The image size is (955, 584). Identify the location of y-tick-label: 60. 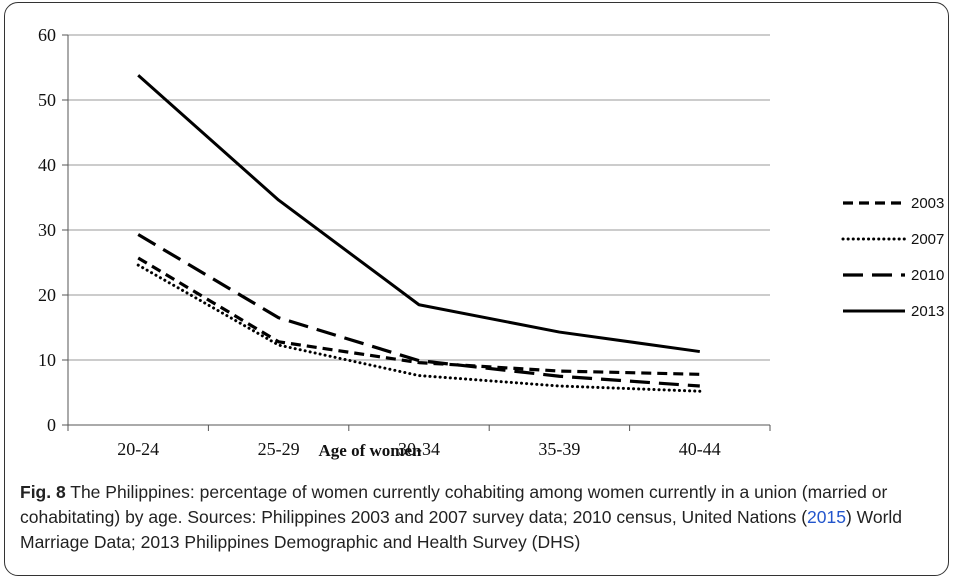
(47, 35).